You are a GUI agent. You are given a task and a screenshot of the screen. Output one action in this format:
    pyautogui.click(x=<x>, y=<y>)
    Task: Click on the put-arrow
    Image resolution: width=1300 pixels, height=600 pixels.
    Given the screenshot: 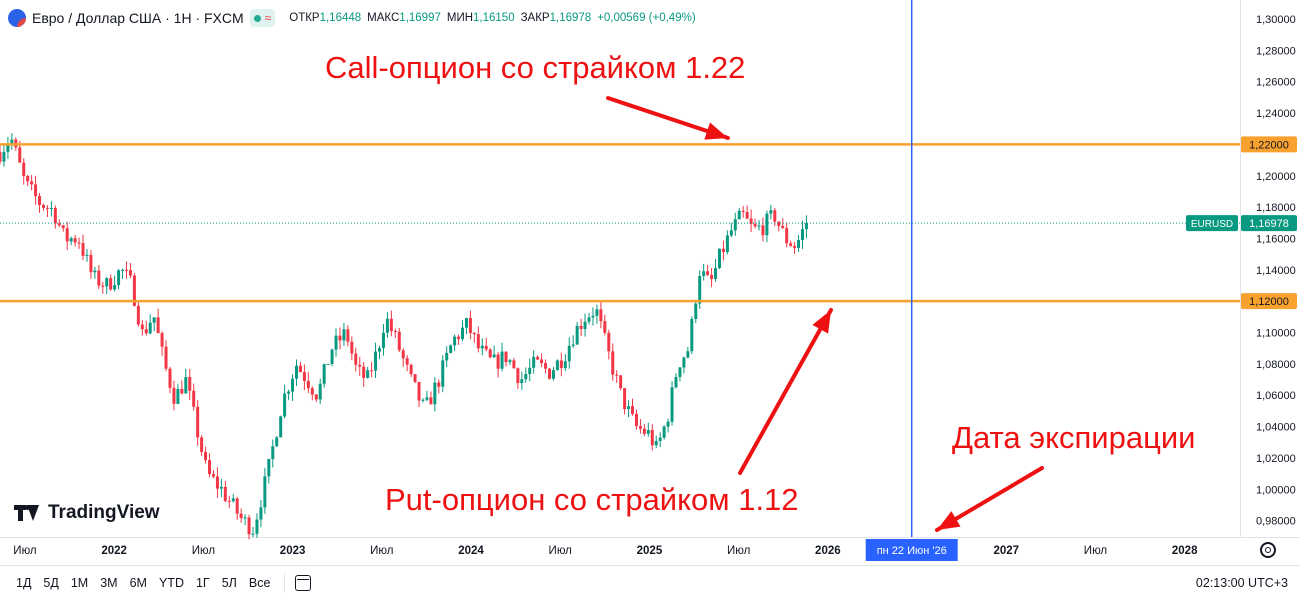 What is the action you would take?
    pyautogui.click(x=785, y=391)
    